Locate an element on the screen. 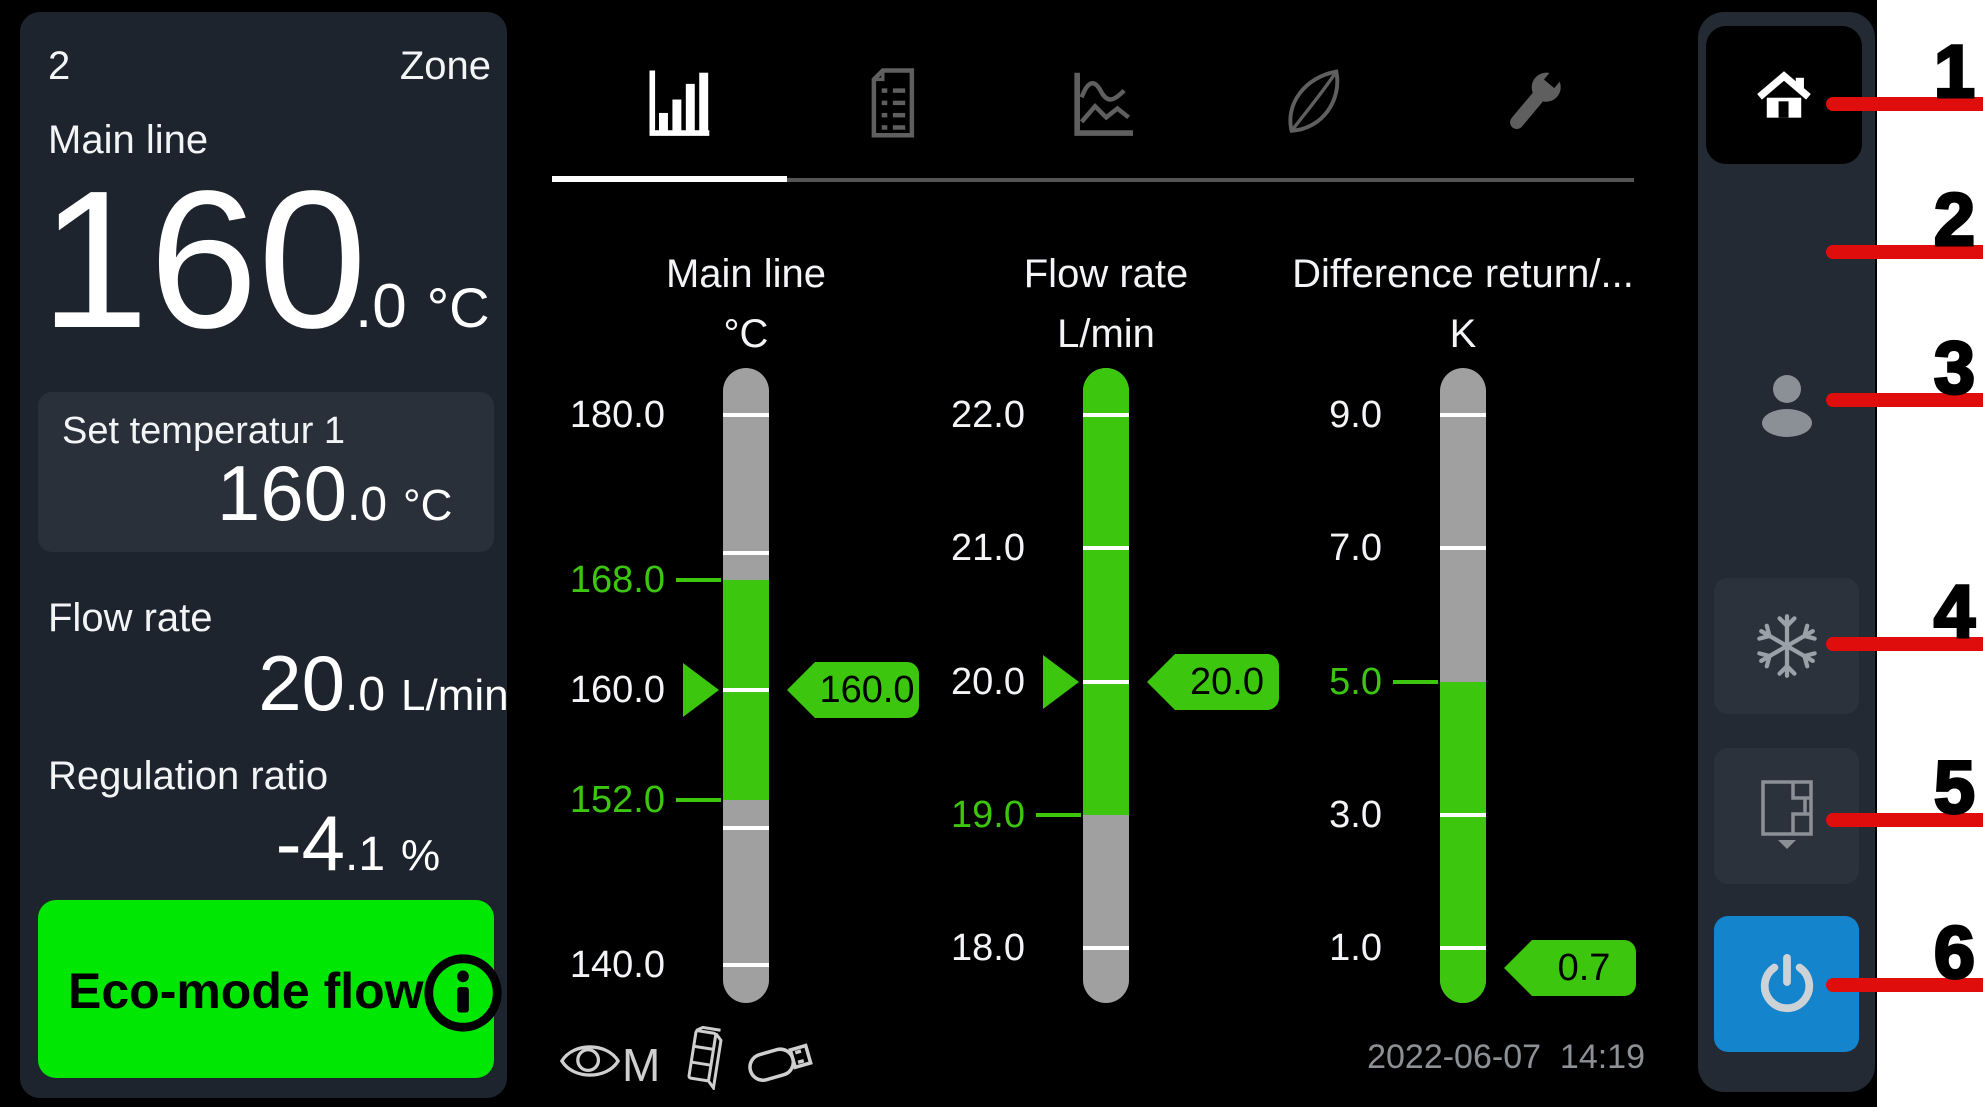 This screenshot has height=1107, width=1983. annotation-number-1: 1 is located at coordinates (1954, 71).